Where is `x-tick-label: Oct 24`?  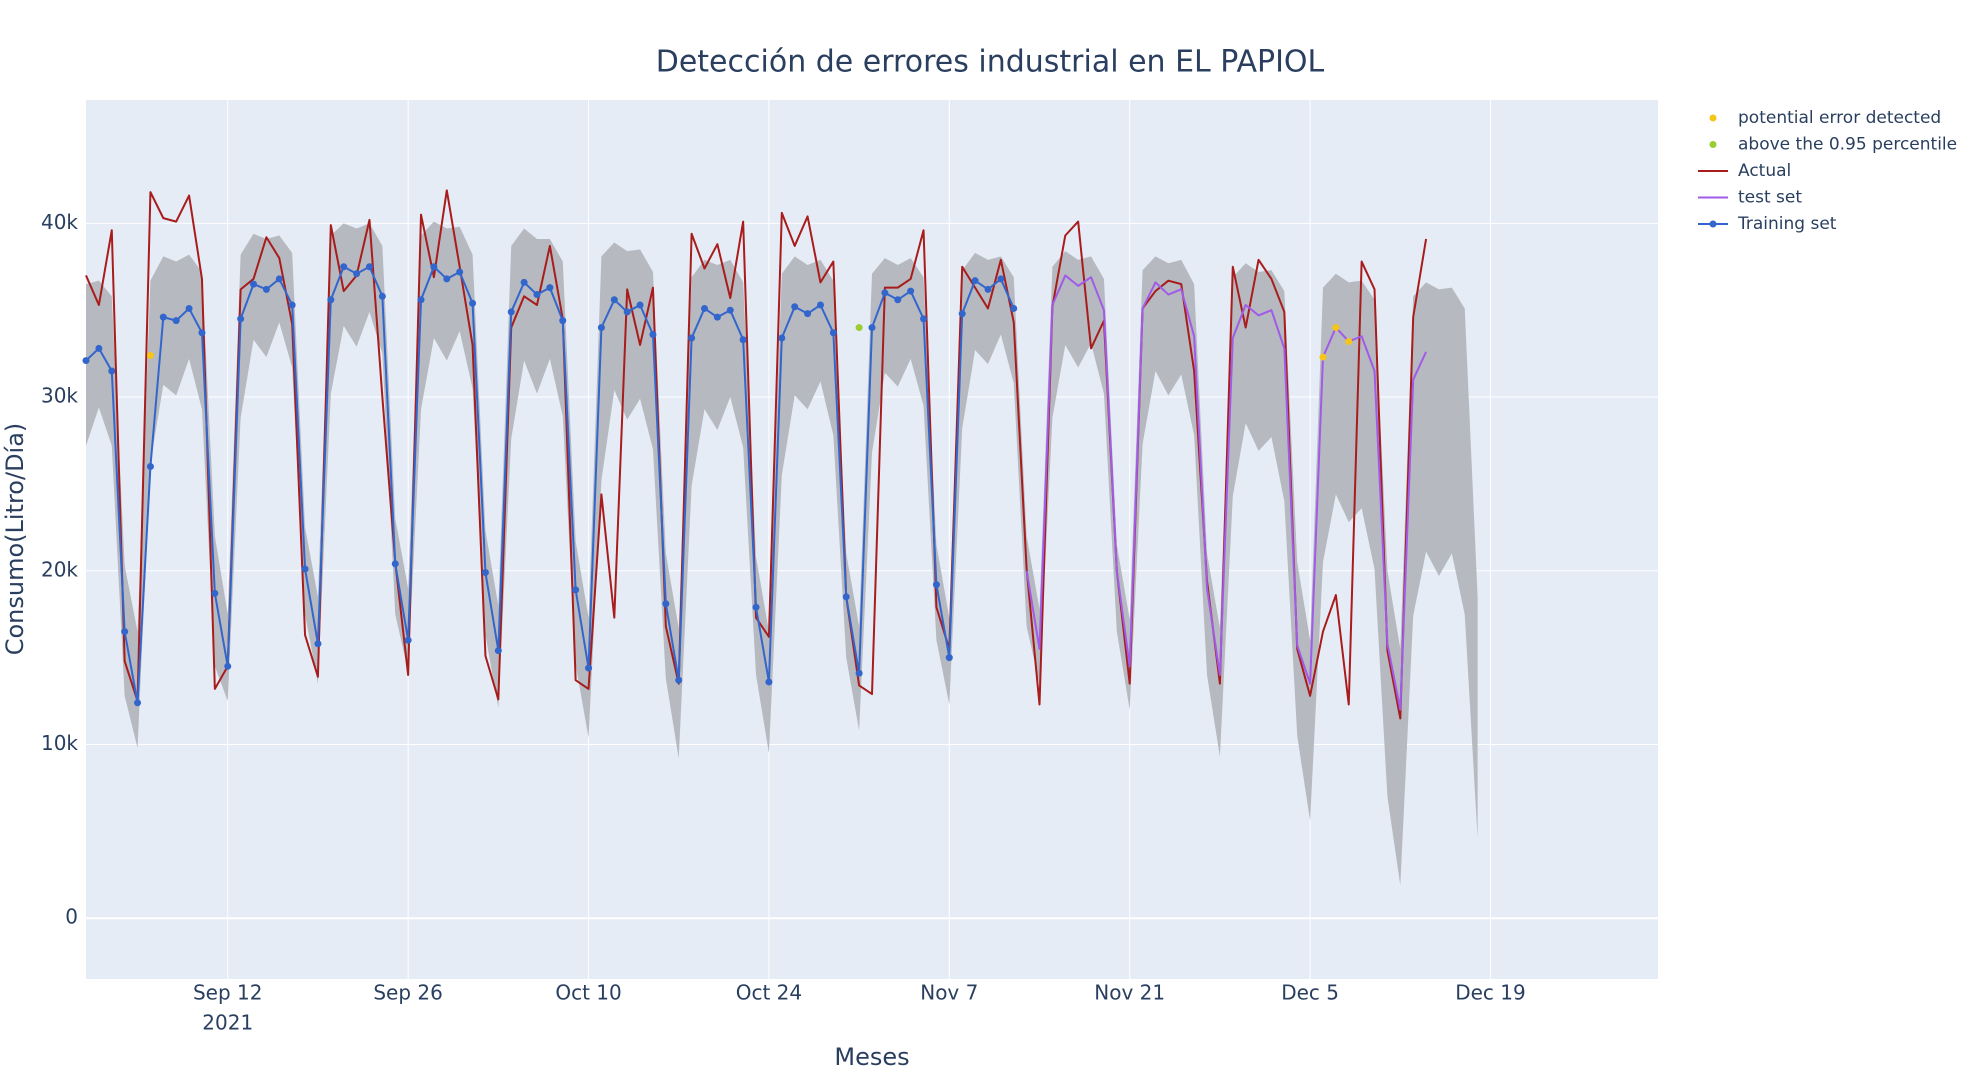 x-tick-label: Oct 24 is located at coordinates (769, 993).